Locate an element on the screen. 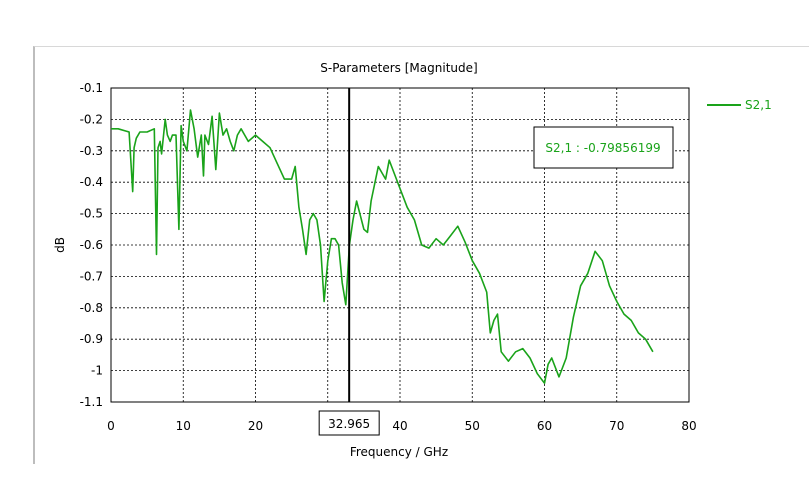  chart-title: S-Parameters [Magnitude] is located at coordinates (398, 68).